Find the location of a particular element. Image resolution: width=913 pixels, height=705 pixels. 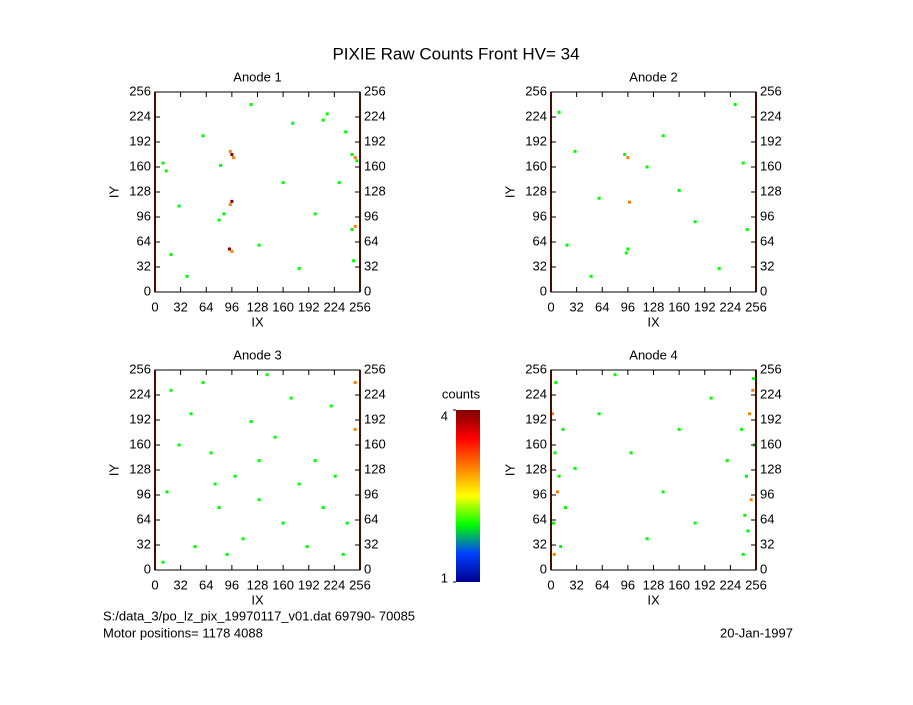

y2-tick-label: 128 is located at coordinates (375, 468).